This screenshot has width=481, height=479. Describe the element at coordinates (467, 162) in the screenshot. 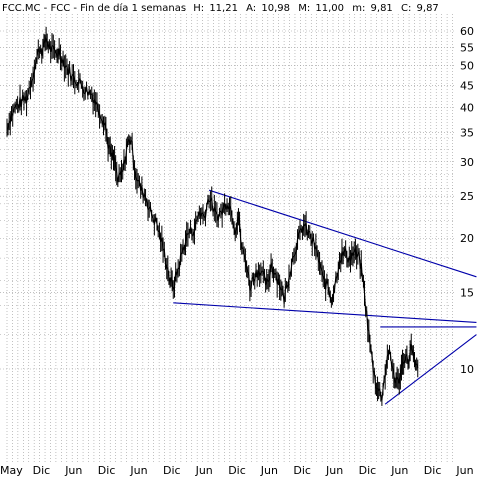

I see `y-tick-label: 30` at that location.